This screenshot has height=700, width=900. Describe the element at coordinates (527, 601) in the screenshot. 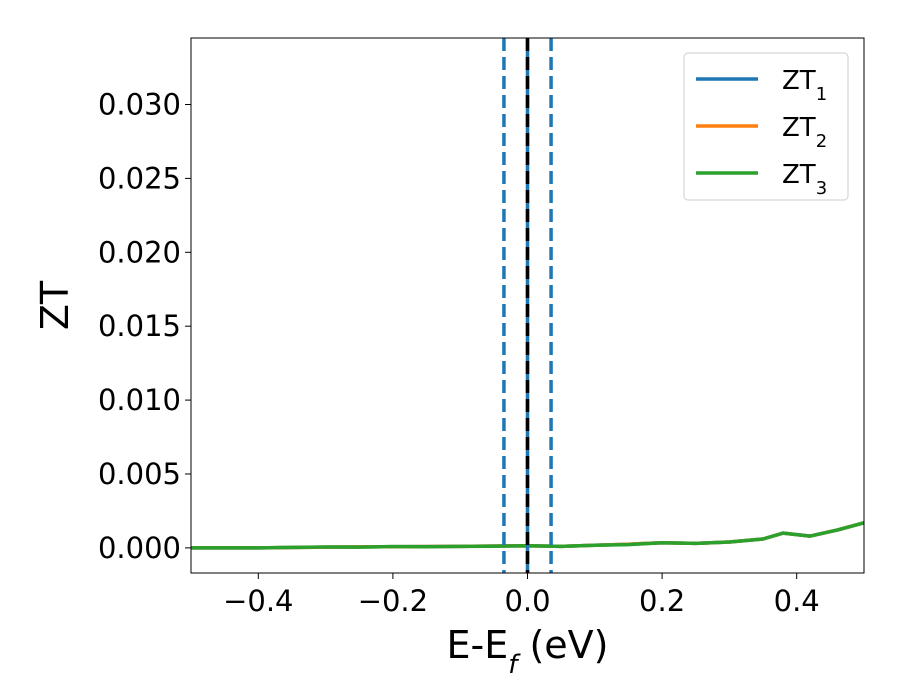

I see `x-tick-label: 0.0` at that location.